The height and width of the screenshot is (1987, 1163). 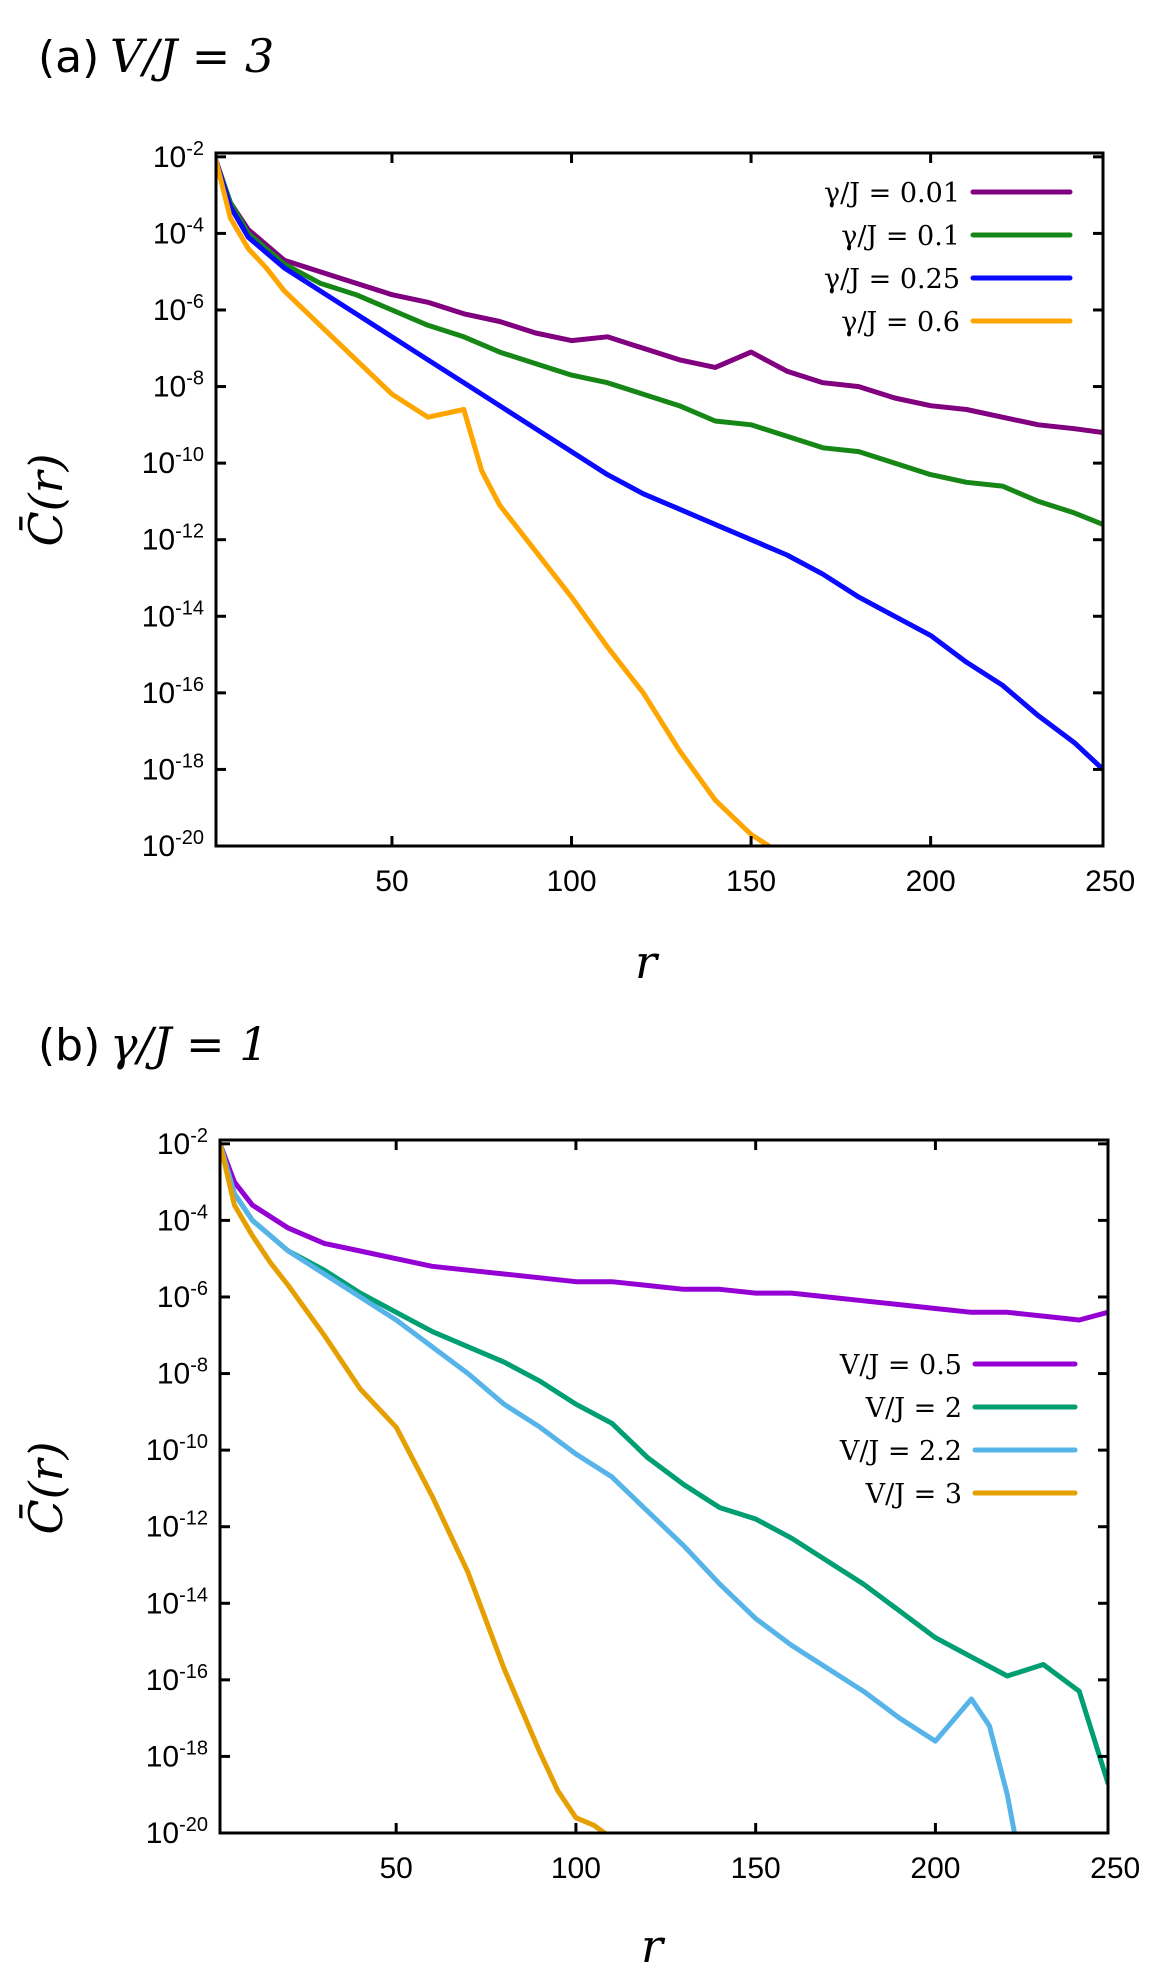 I want to click on panel-b-y-tick-label-10: 10⁻²⁰, so click(x=177, y=1832).